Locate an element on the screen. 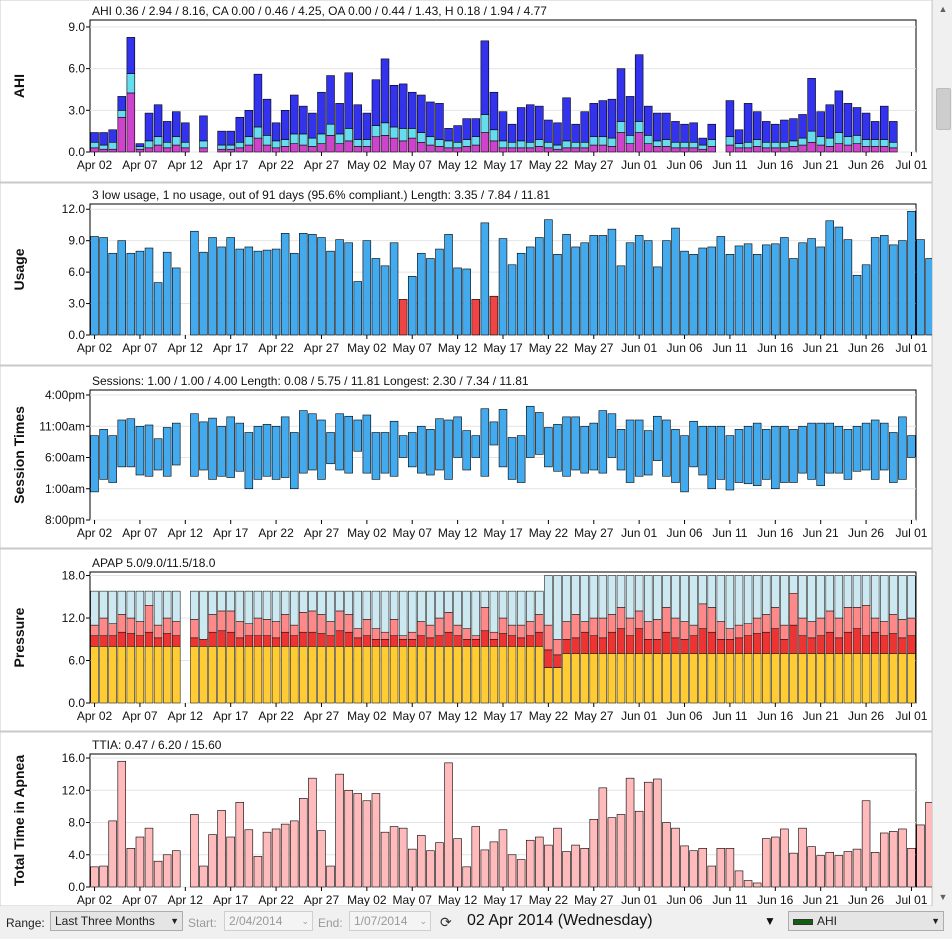 The height and width of the screenshot is (939, 952). start-date-field: 2/04/2014 ⌄ is located at coordinates (268, 921).